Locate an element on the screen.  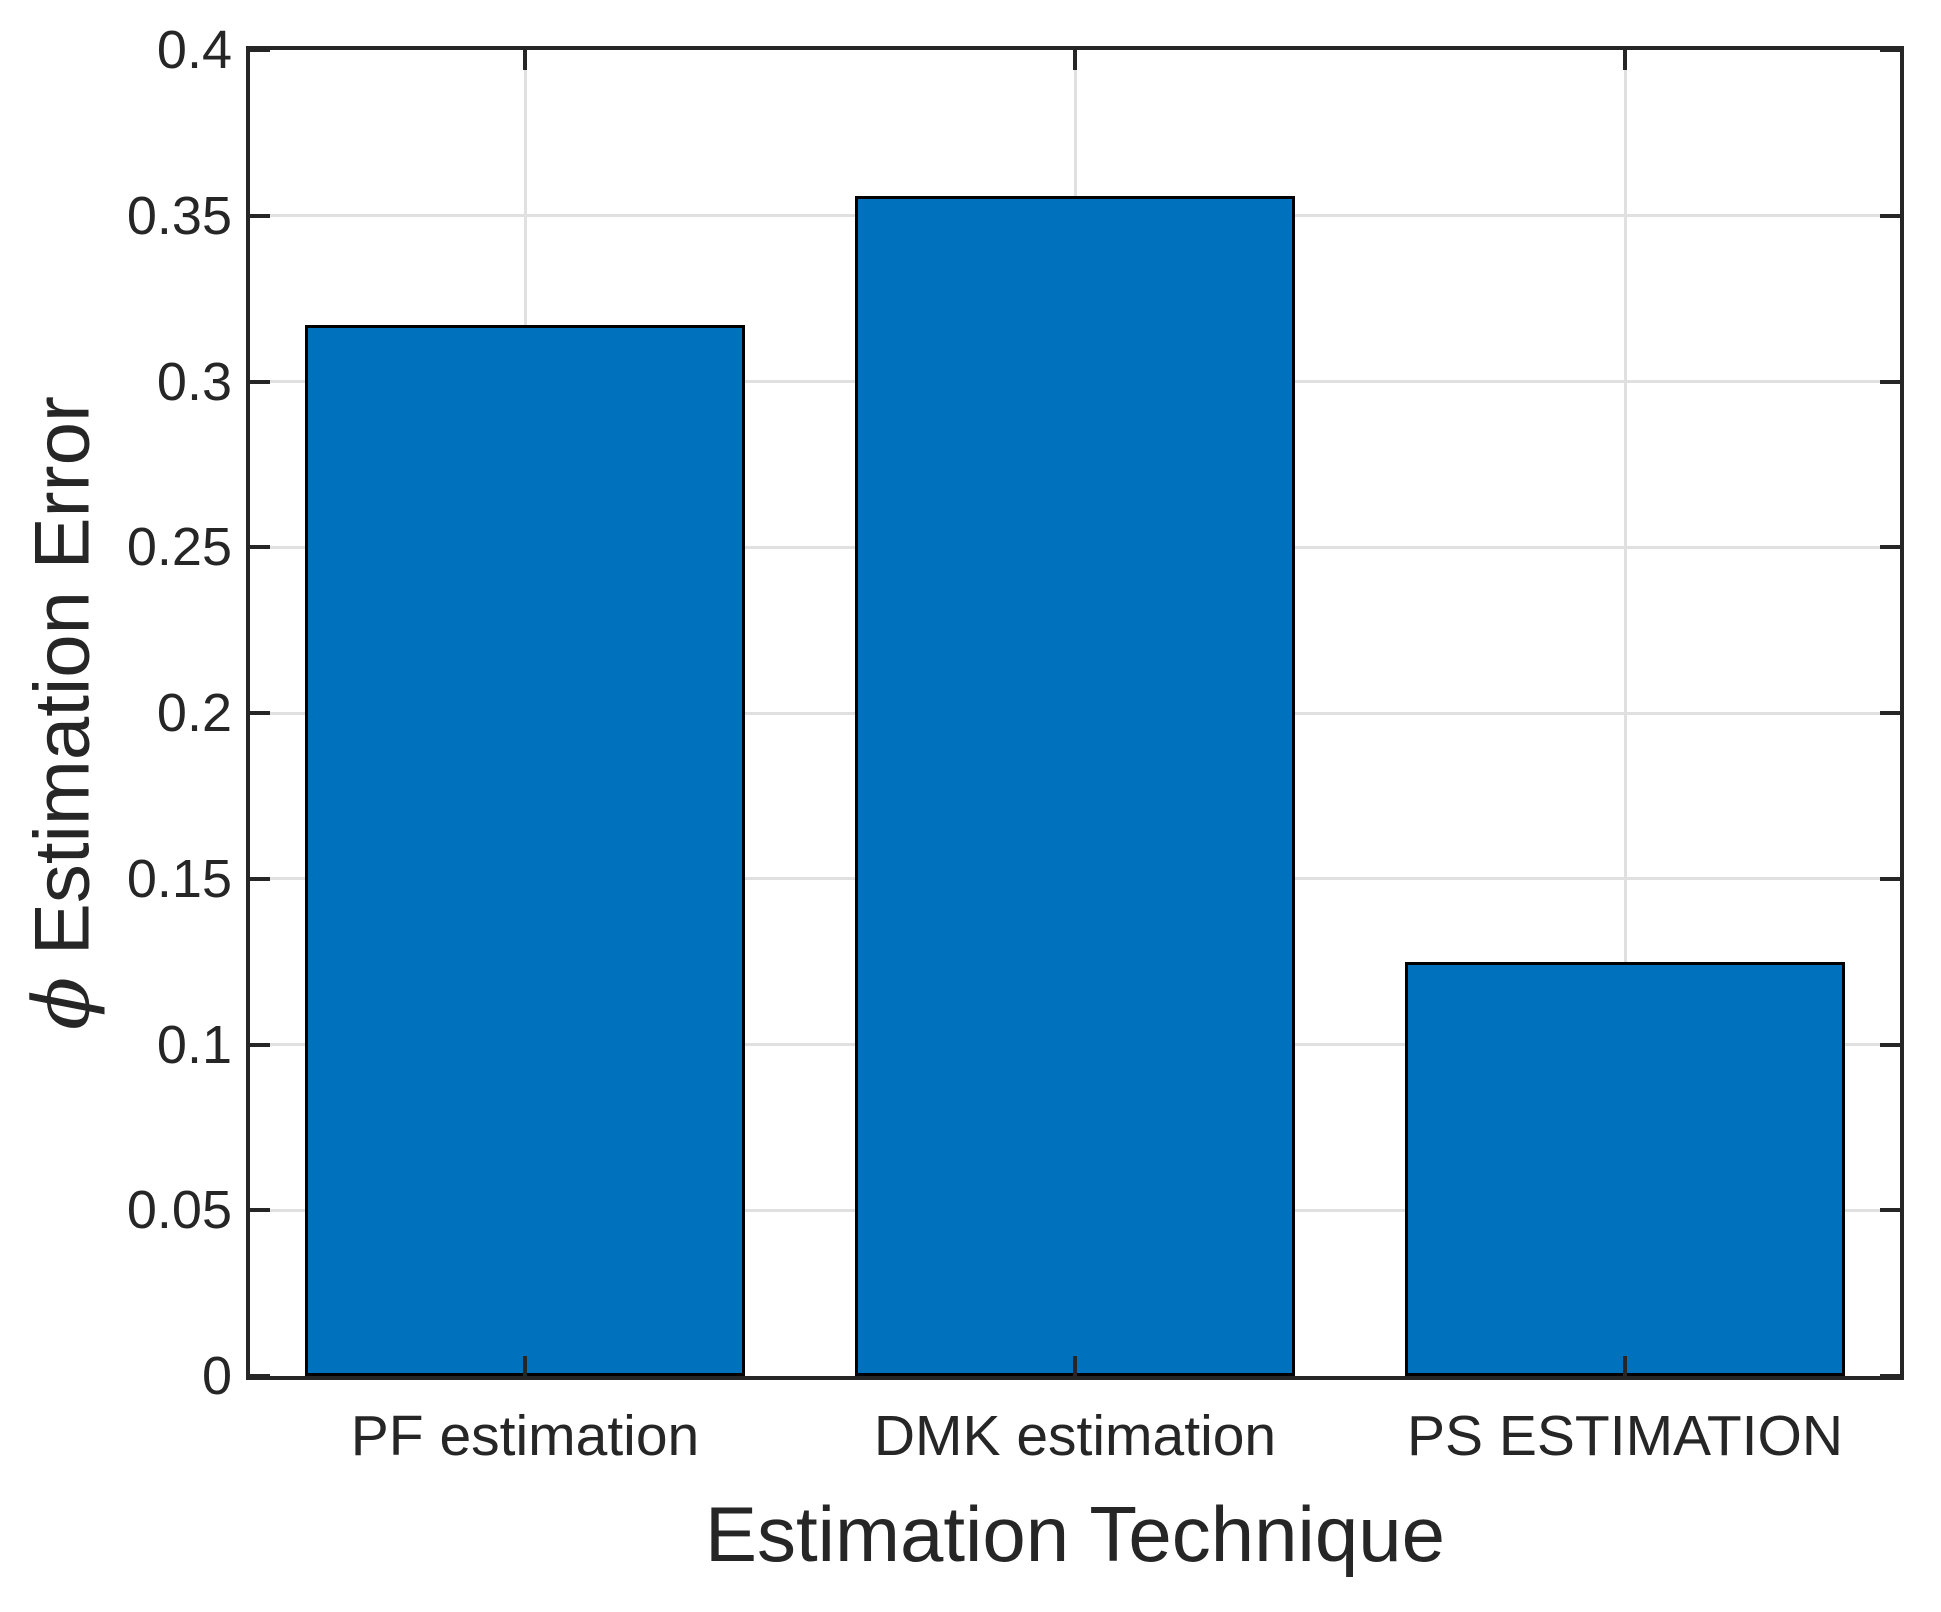
y-tick-label: 0.1 is located at coordinates (194, 1044).